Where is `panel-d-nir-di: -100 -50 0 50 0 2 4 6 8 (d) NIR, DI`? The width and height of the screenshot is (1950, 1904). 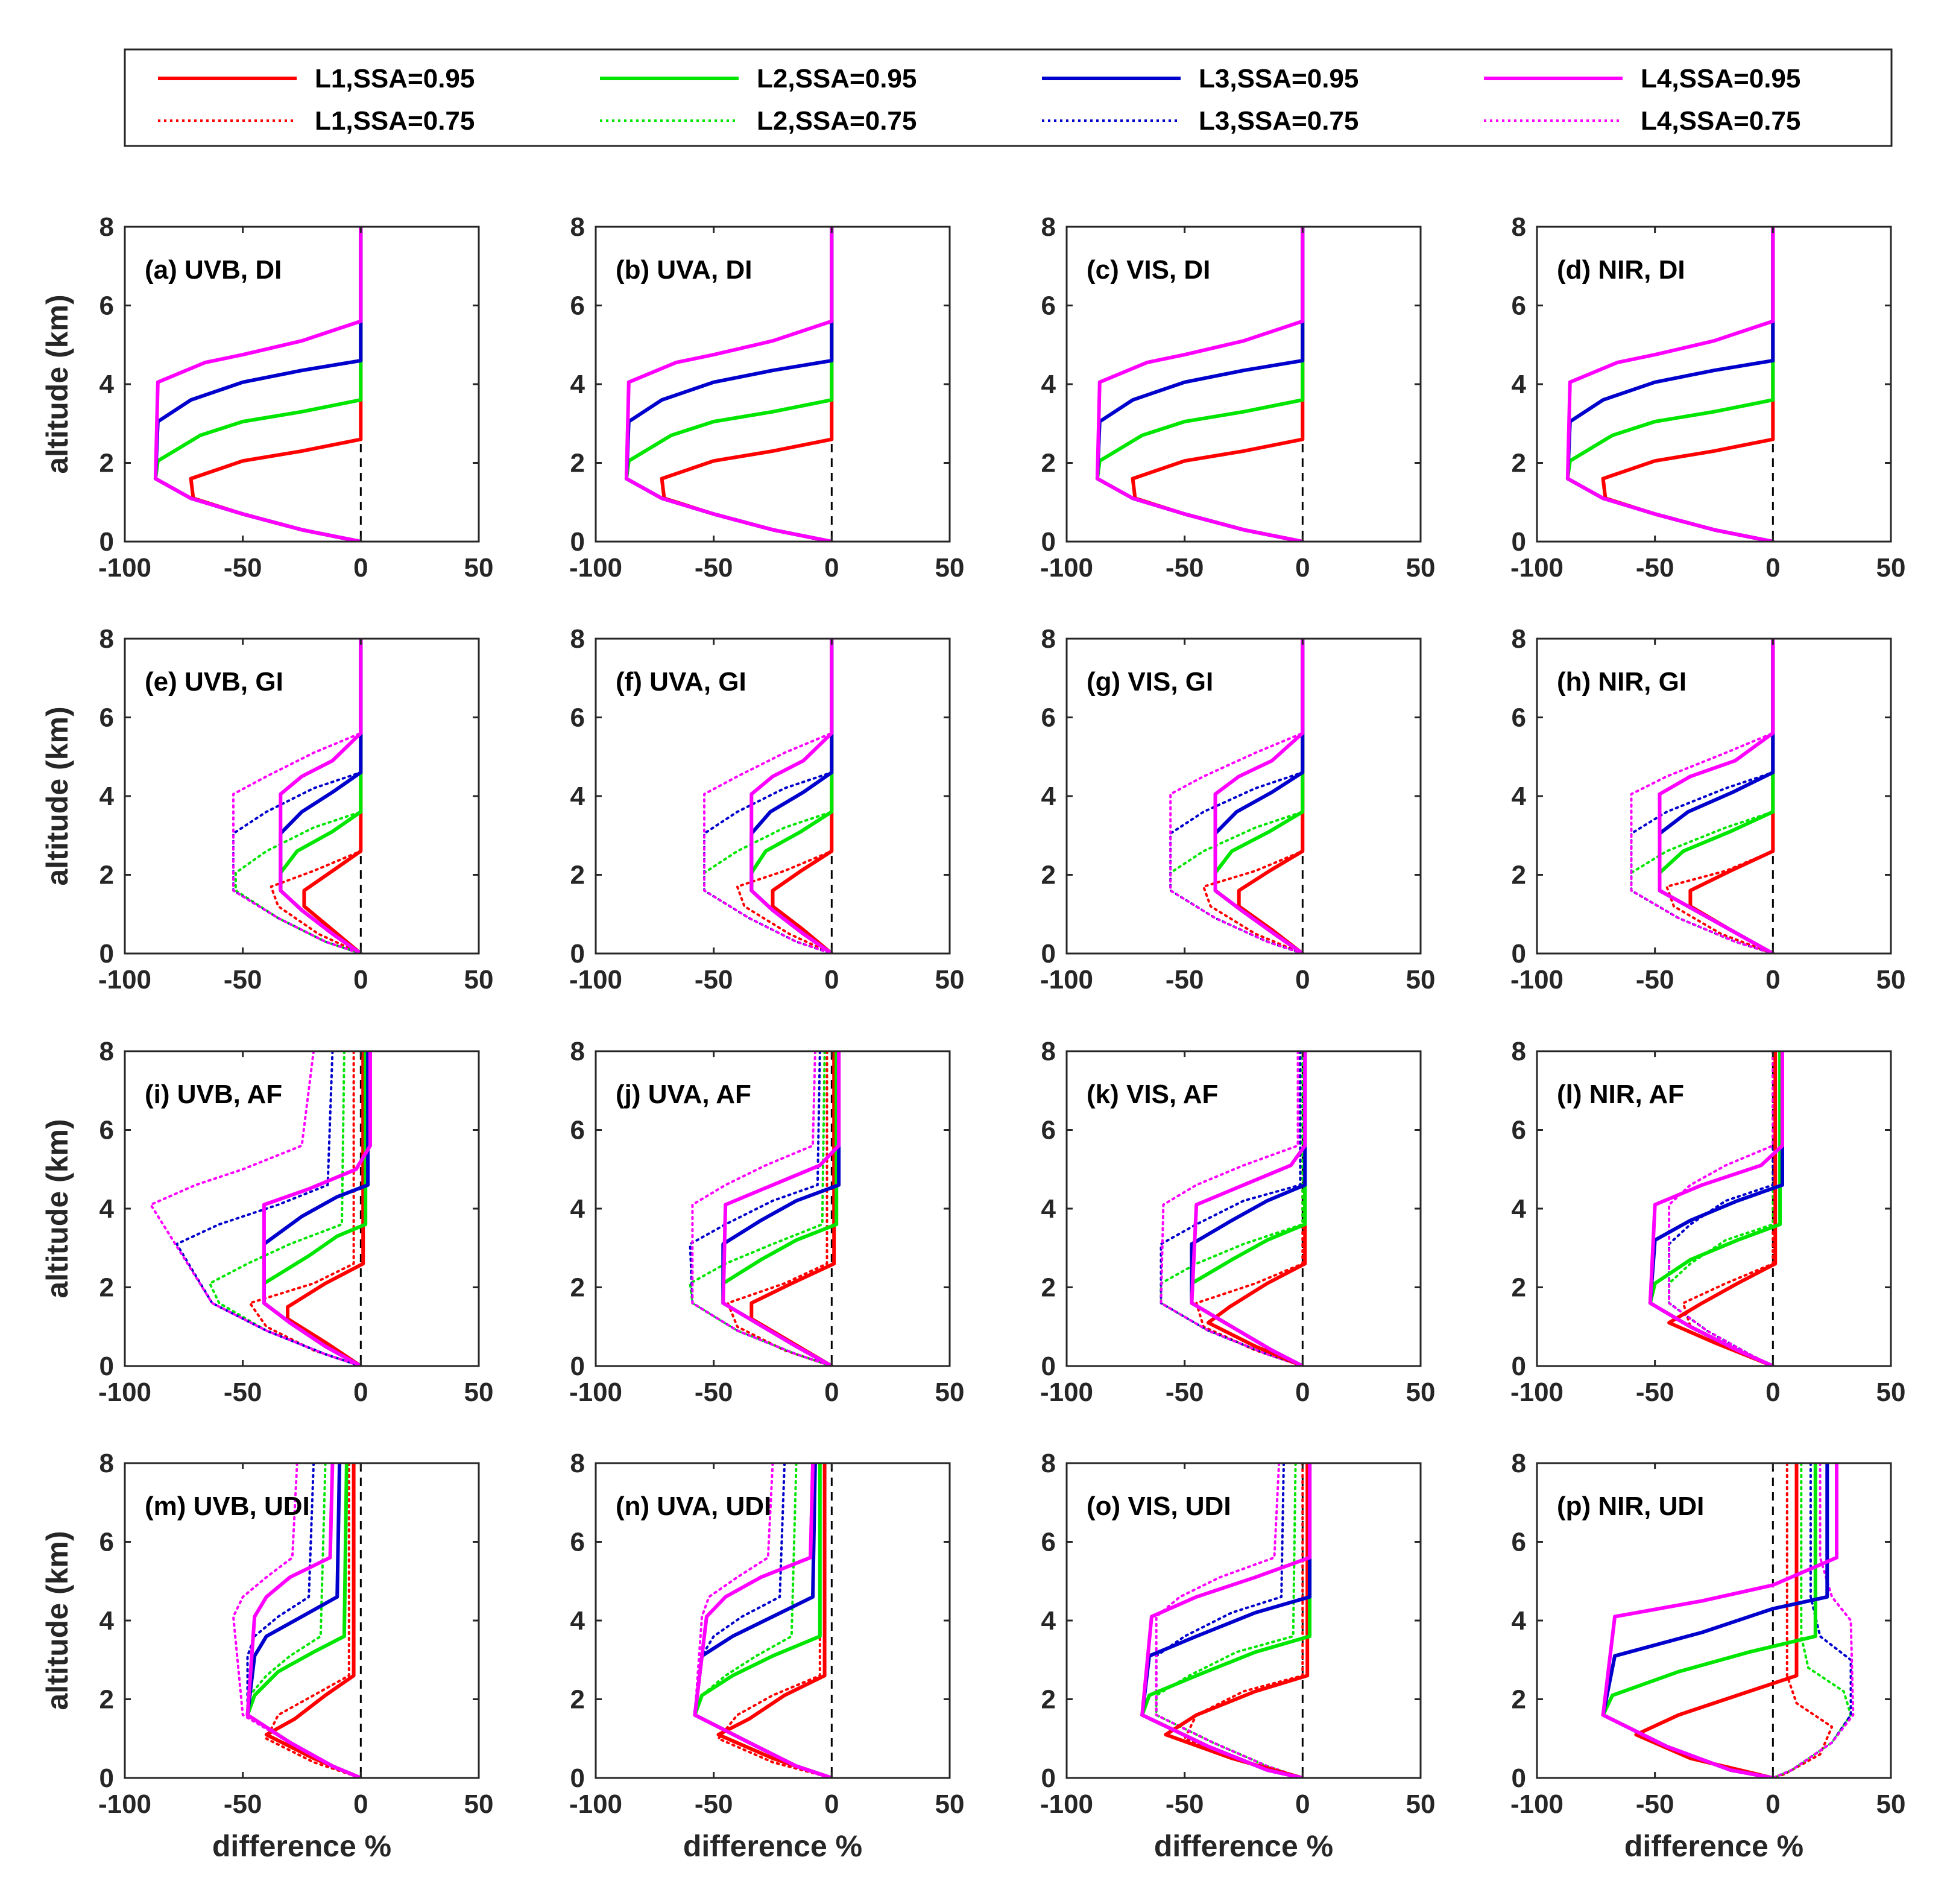
panel-d-nir-di: -100 -50 0 50 0 2 4 6 8 (d) NIR, DI is located at coordinates (1708, 398).